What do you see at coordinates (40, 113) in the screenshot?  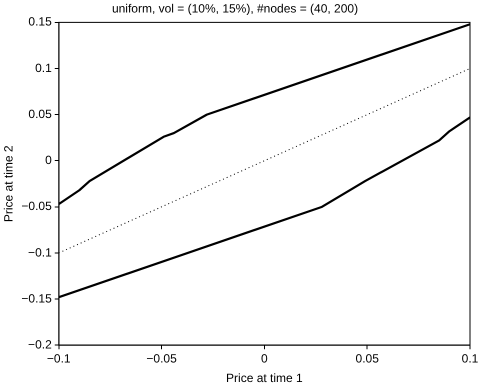 I see `y-tick-label: 0.05` at bounding box center [40, 113].